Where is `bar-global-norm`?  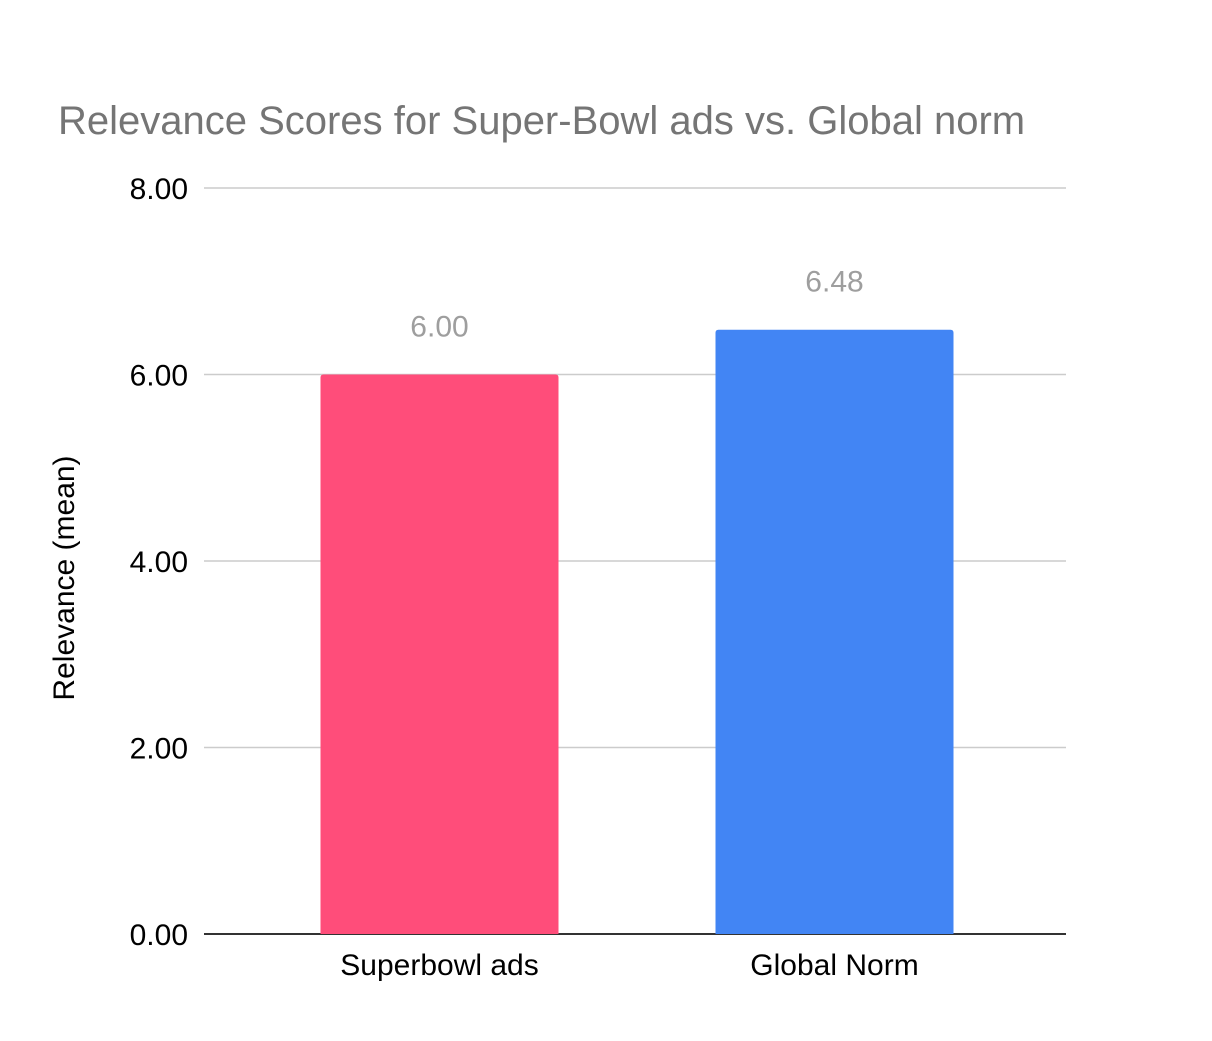 bar-global-norm is located at coordinates (834, 631).